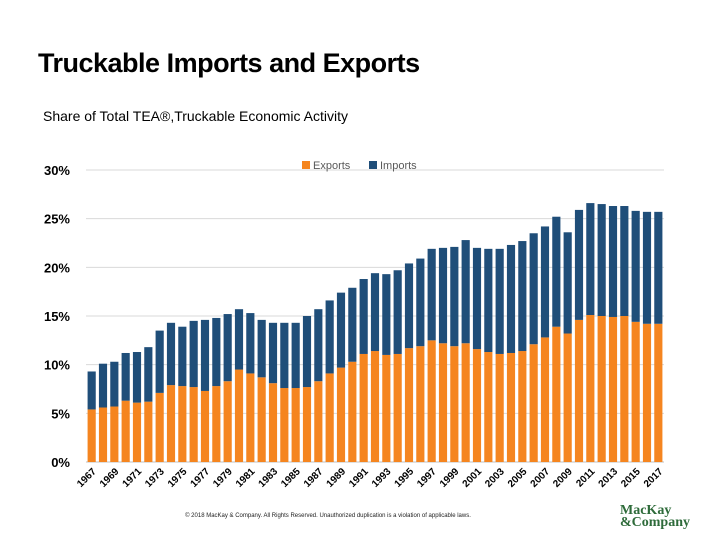  What do you see at coordinates (110, 478) in the screenshot?
I see `x-tick-label: 1969` at bounding box center [110, 478].